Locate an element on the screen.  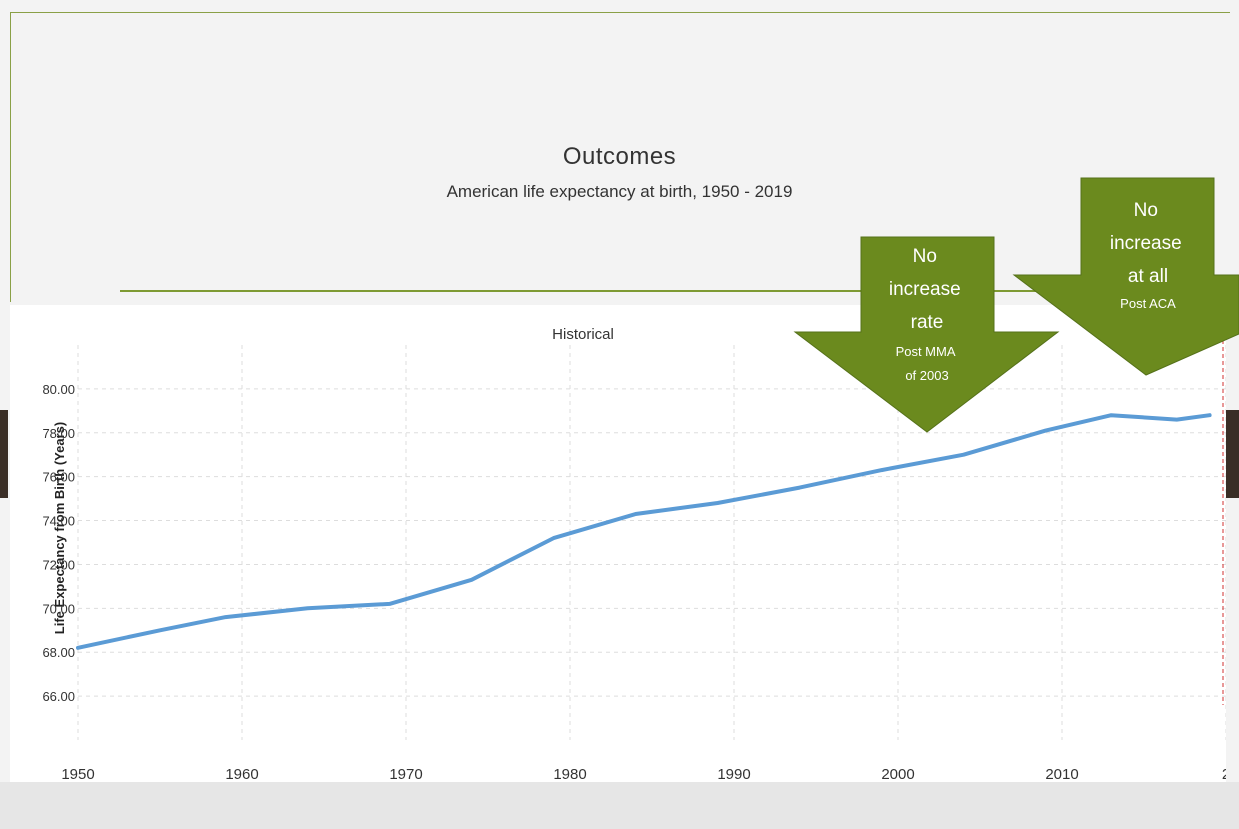
y-tick-label: 78.00 is located at coordinates (58, 433).